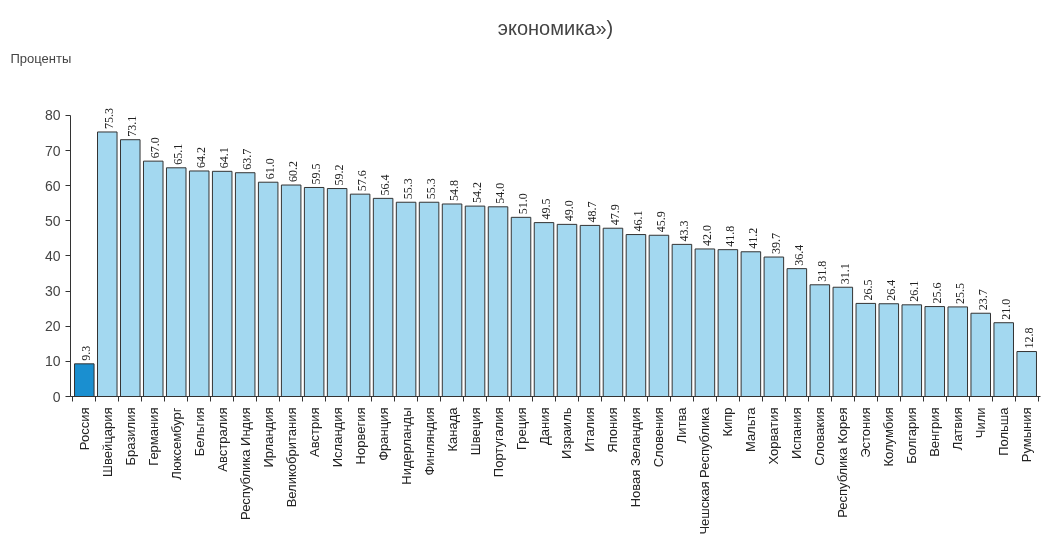 The image size is (1050, 537). I want to click on x-tick-label: Люксембург, so click(176, 443).